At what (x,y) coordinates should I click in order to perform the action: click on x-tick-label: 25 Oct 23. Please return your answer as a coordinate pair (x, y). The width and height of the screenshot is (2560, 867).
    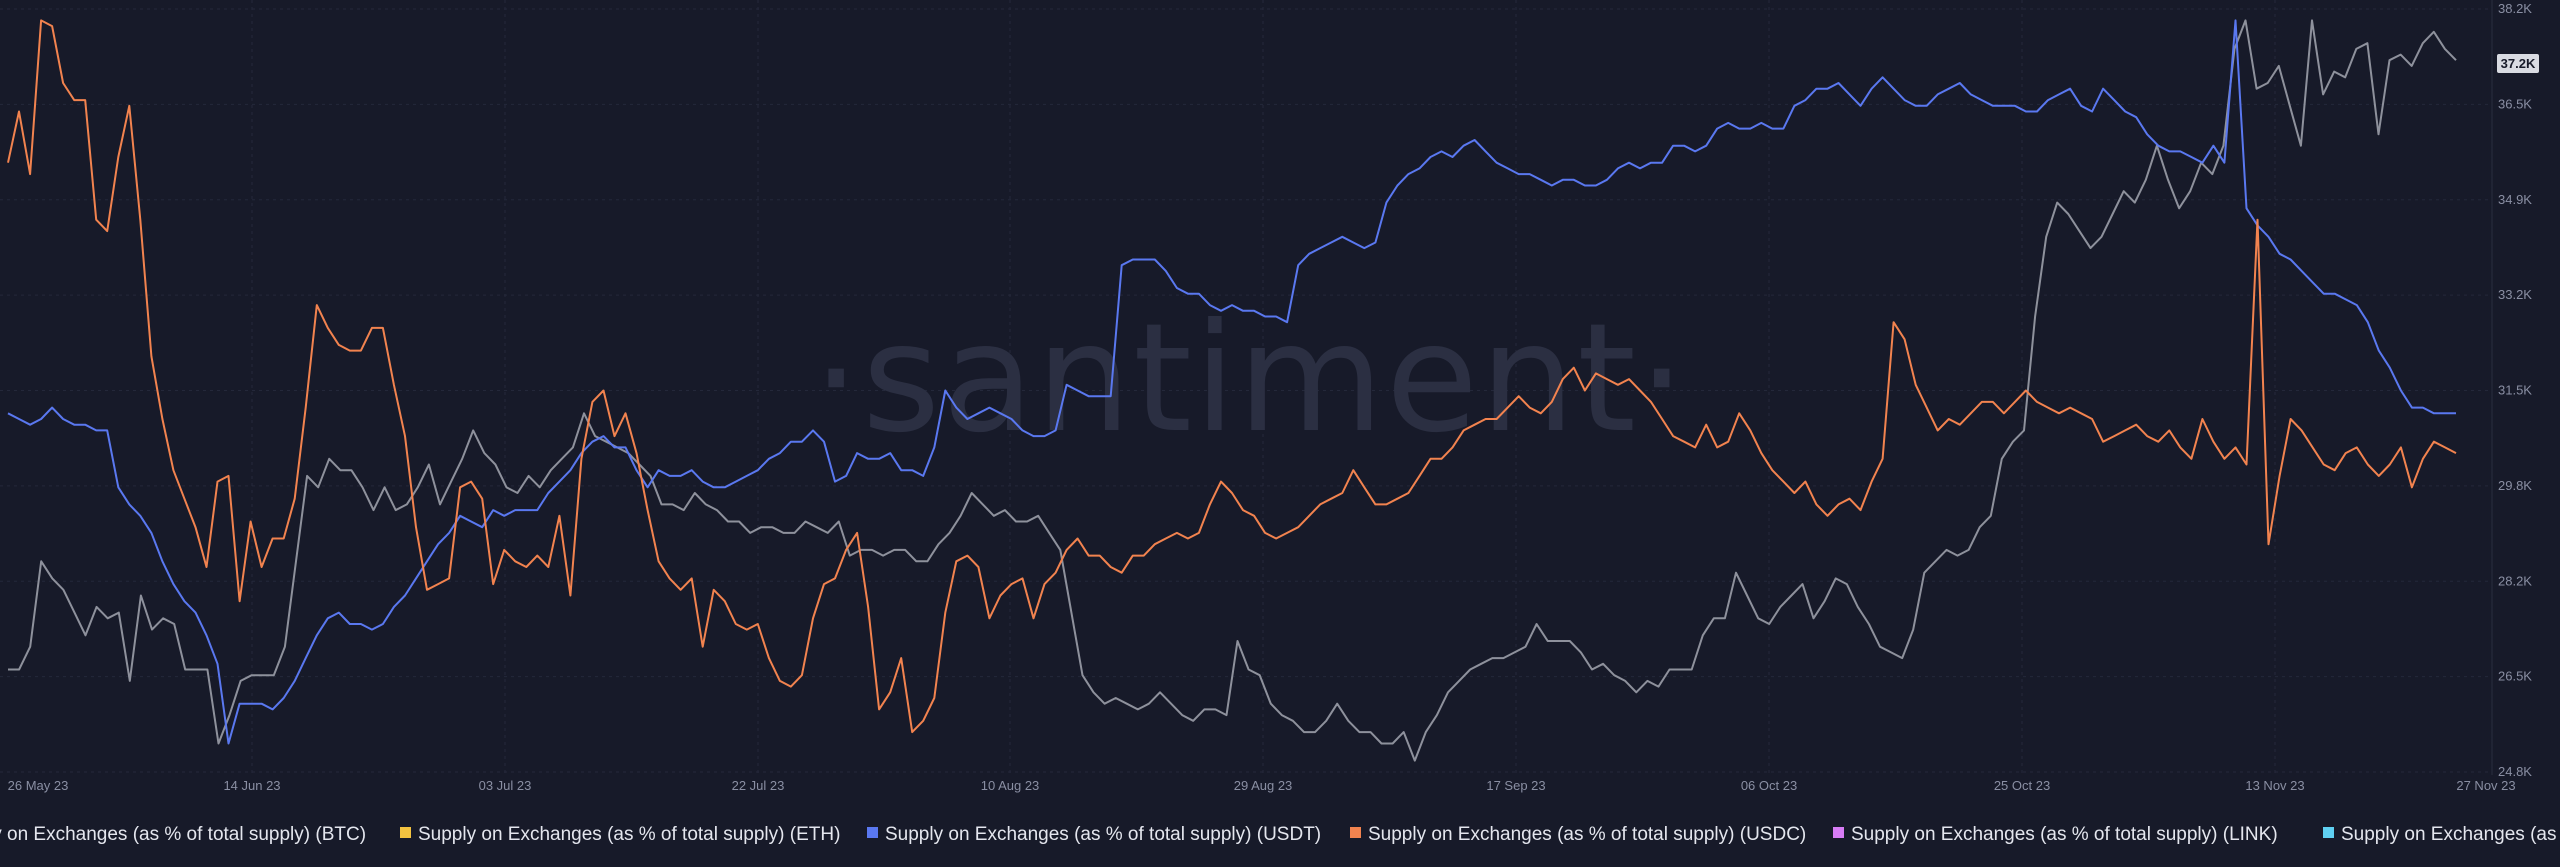
    Looking at the image, I should click on (2022, 785).